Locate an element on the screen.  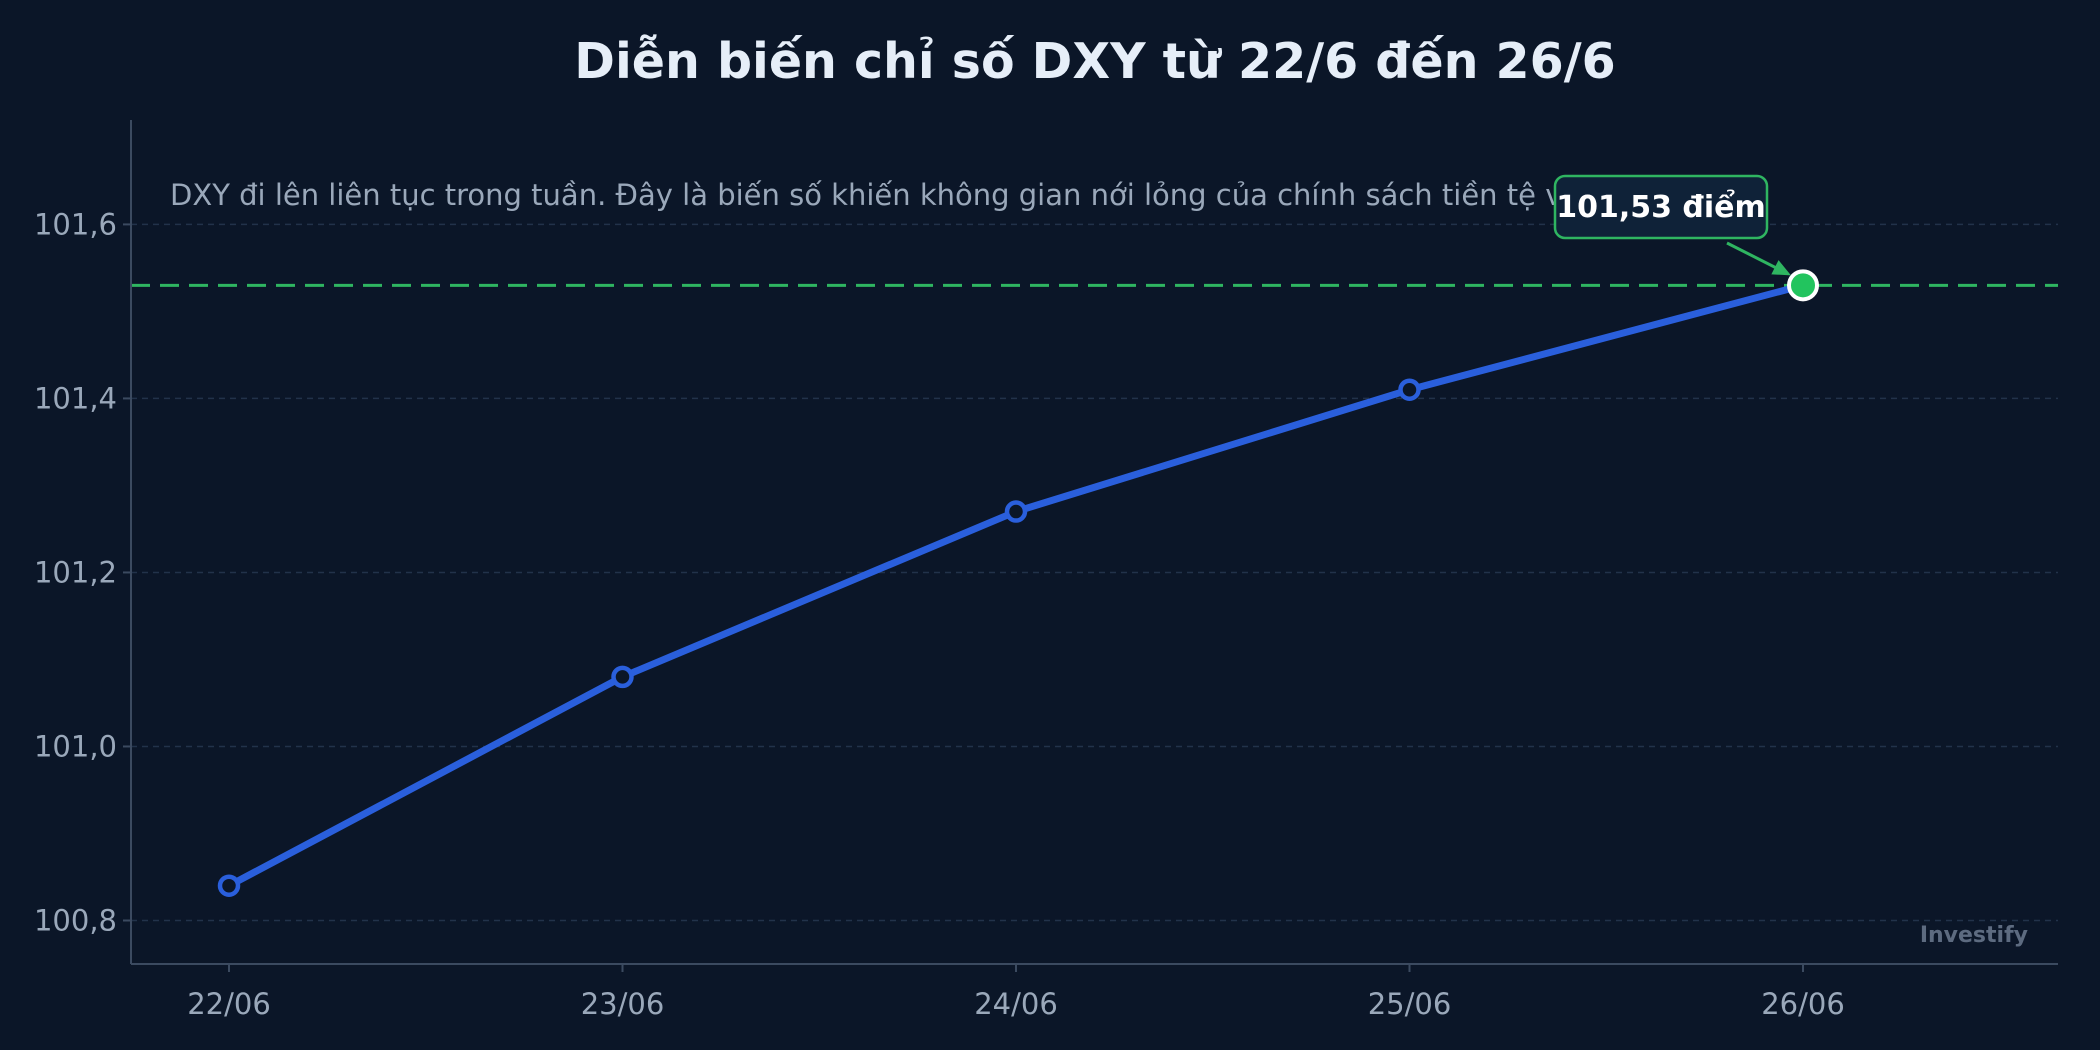
y-tick-label: 100,8 is located at coordinates (75, 920).